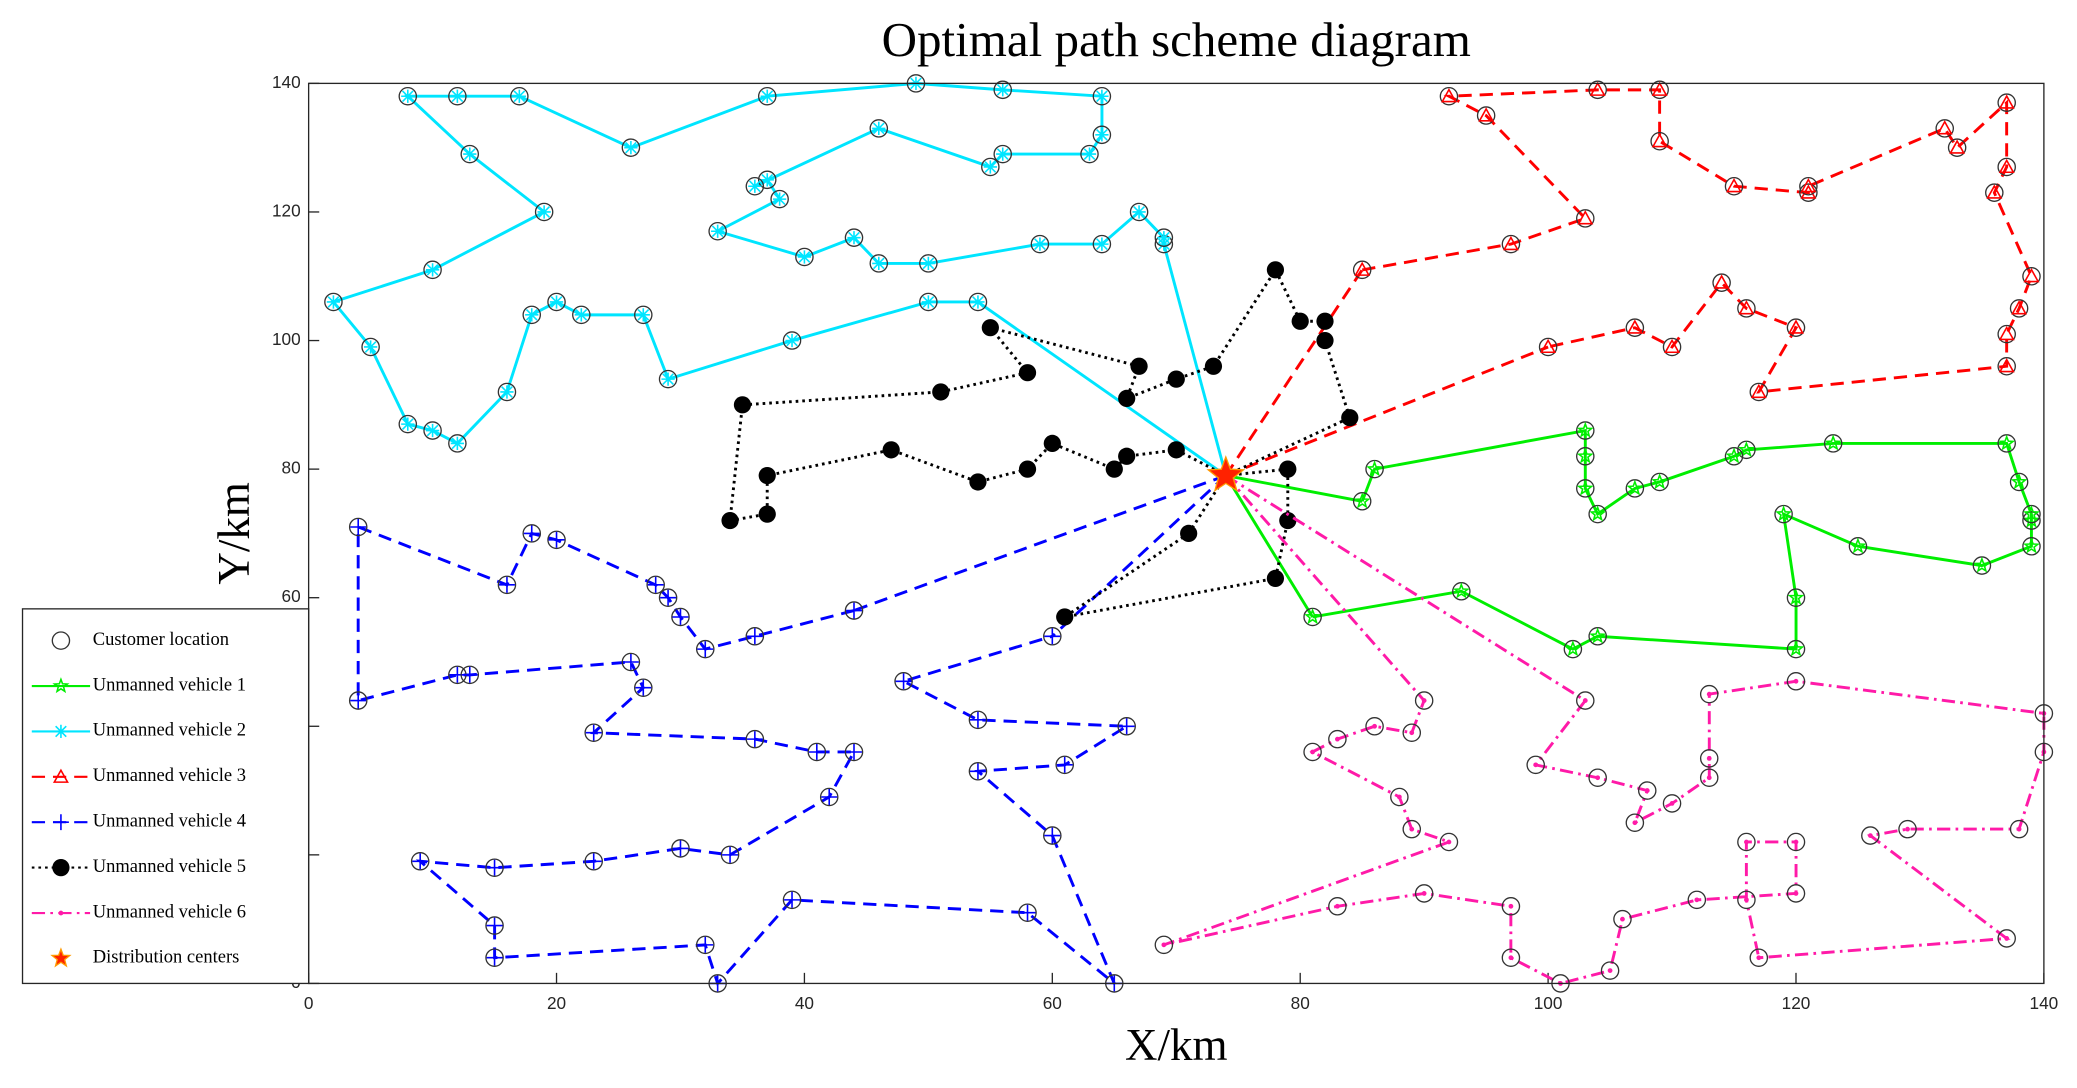 The image size is (2077, 1088). Describe the element at coordinates (1176, 1045) in the screenshot. I see `x-axis-label: X/km` at that location.